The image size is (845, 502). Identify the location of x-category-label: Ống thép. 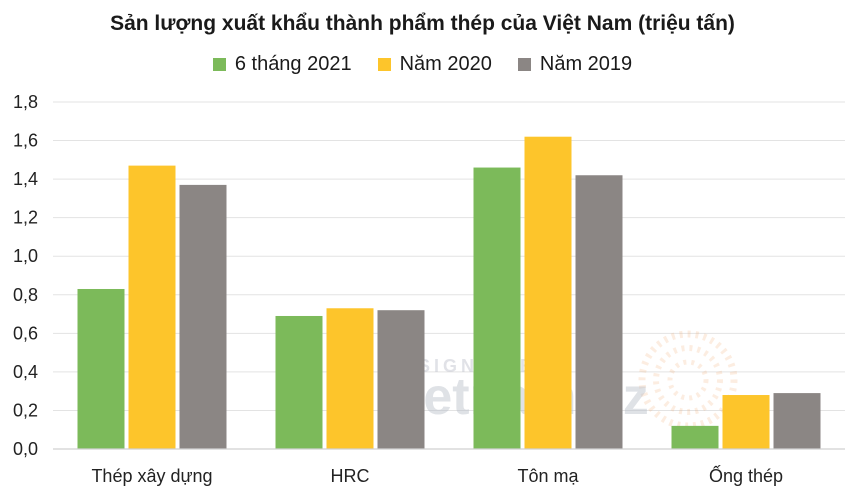
(746, 475).